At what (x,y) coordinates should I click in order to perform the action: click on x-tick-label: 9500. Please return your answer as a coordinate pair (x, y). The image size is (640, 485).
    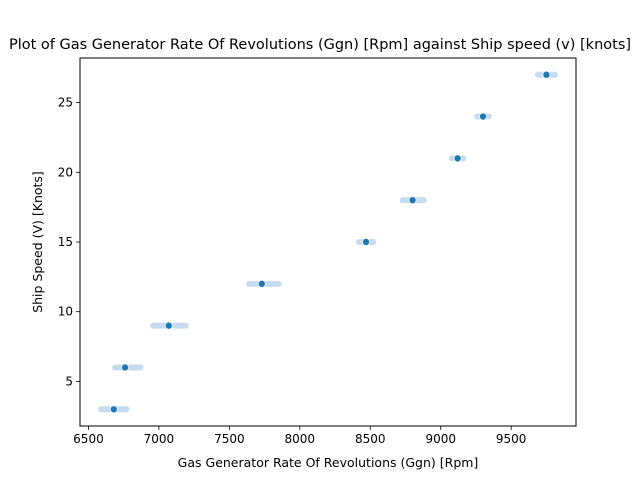
    Looking at the image, I should click on (511, 439).